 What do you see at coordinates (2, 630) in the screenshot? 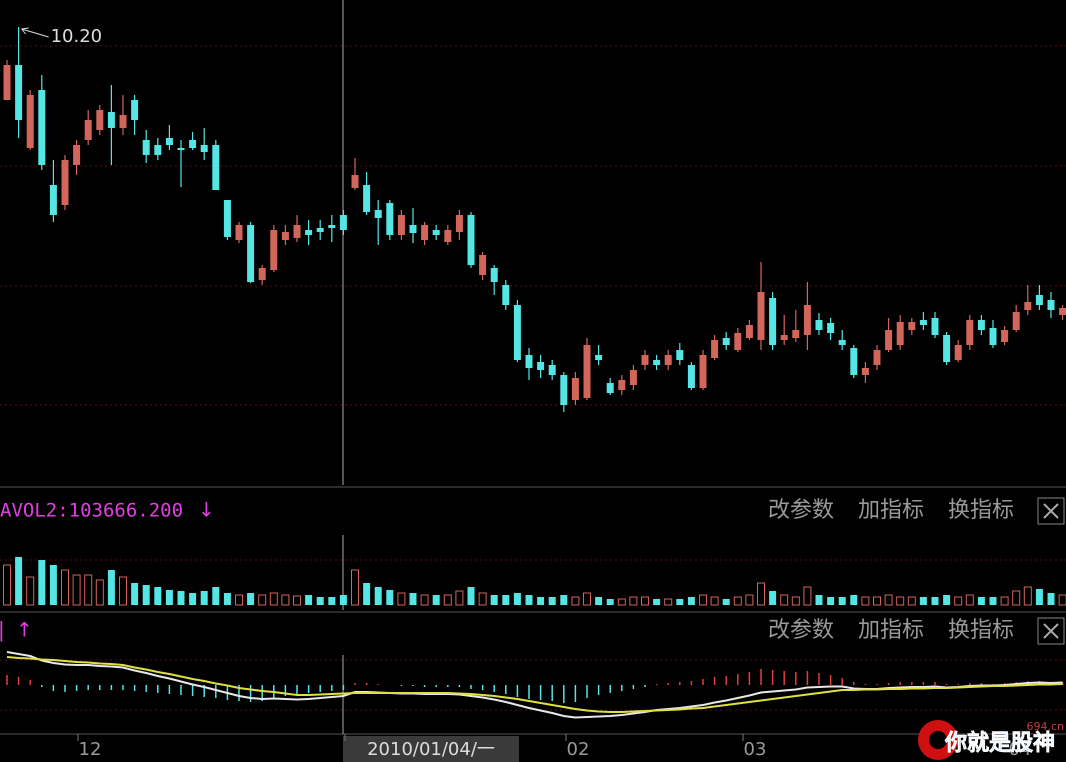
I see `macd-label-edge: |` at bounding box center [2, 630].